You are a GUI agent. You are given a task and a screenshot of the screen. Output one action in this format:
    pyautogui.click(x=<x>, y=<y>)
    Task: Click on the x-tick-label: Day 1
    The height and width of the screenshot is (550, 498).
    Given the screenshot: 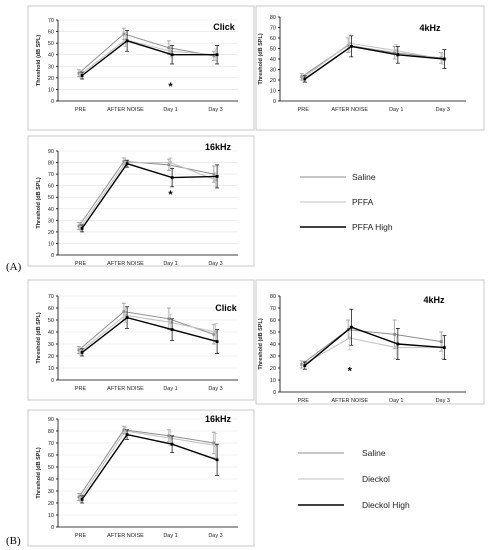 What is the action you would take?
    pyautogui.click(x=170, y=110)
    